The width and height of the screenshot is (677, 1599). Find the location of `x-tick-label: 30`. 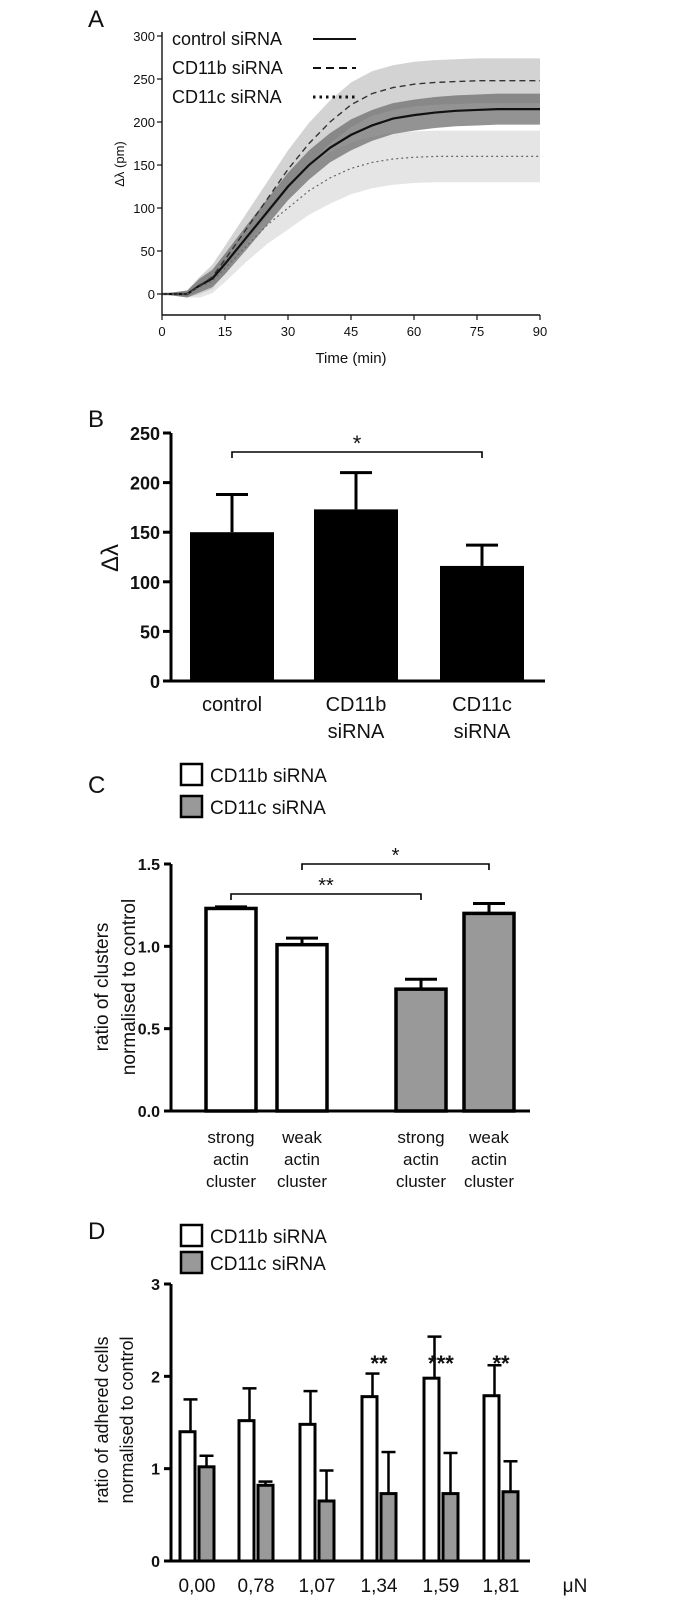

x-tick-label: 30 is located at coordinates (288, 331).